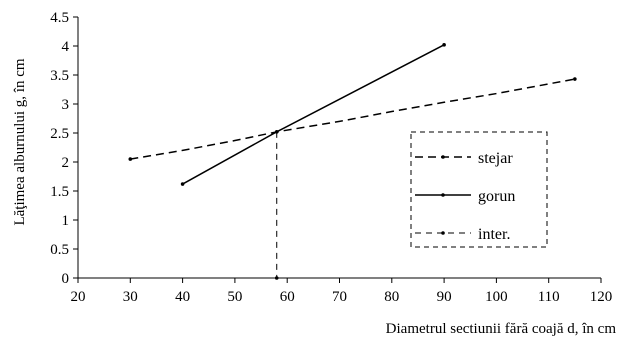 The image size is (617, 340). I want to click on legend-label-stejar: stejar, so click(495, 158).